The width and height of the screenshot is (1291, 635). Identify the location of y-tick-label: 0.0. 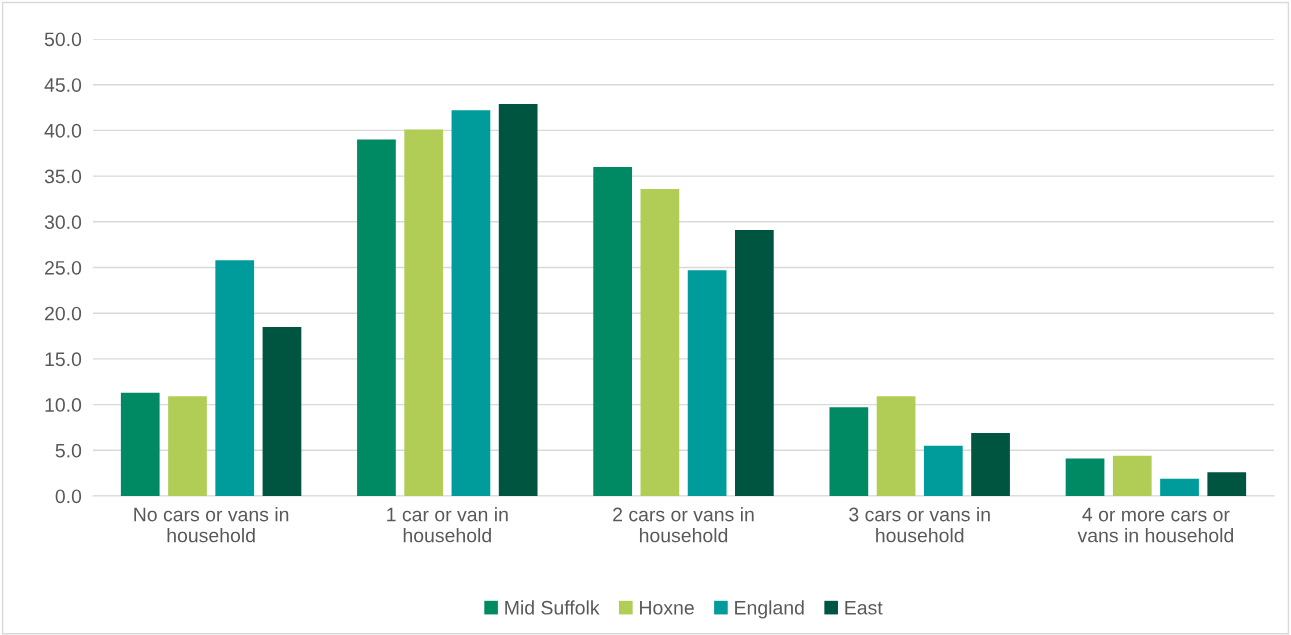
(68, 496).